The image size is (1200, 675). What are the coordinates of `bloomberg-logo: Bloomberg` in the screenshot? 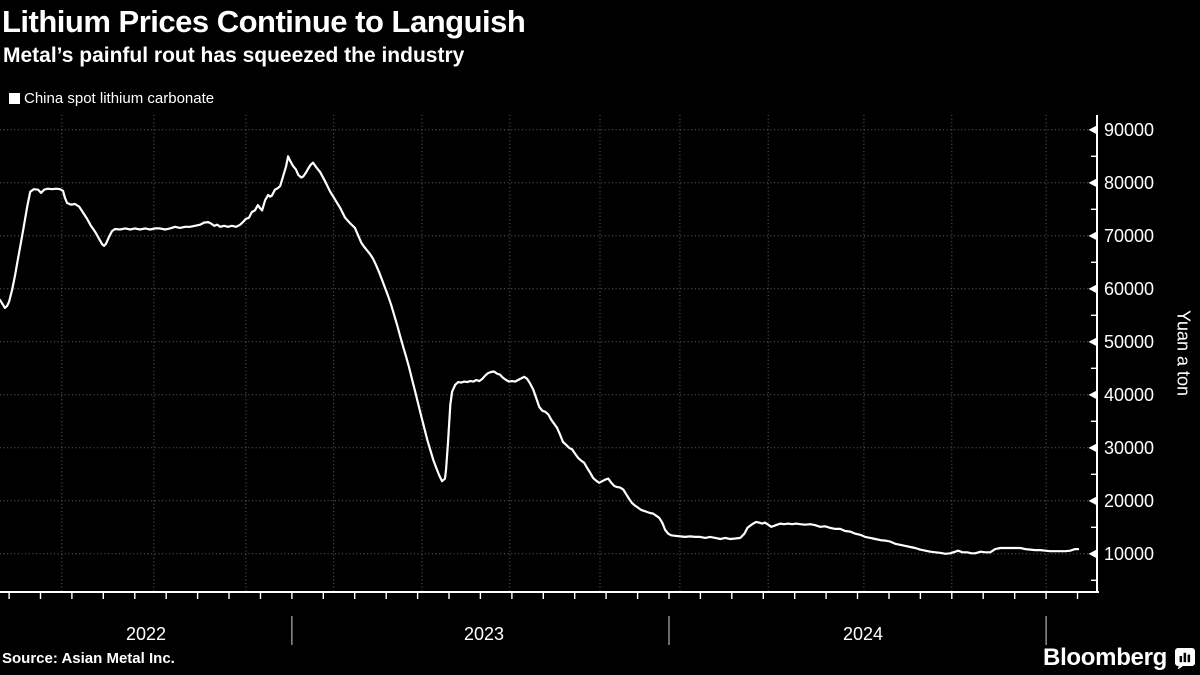 It's located at (1119, 658).